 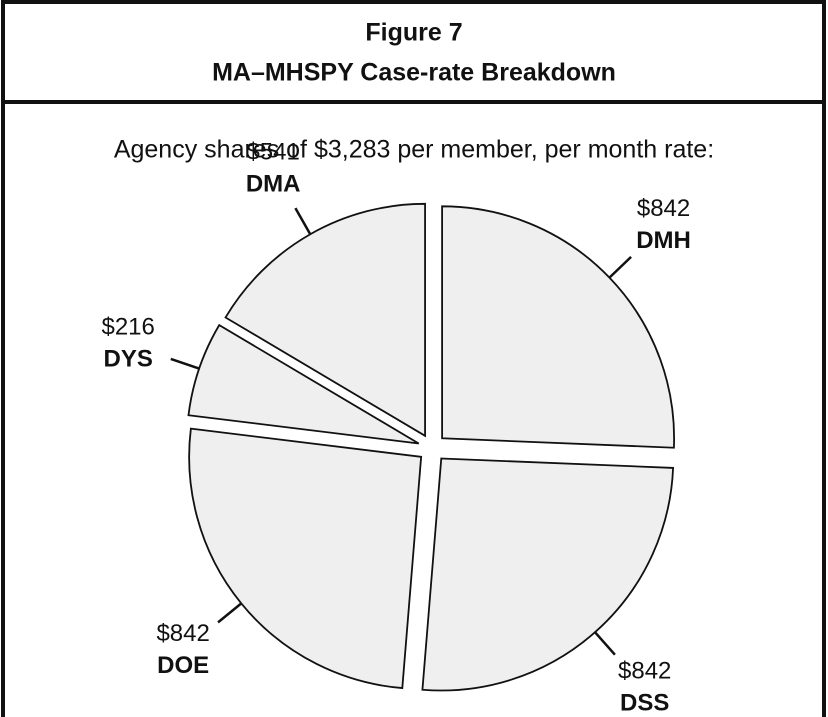 I want to click on category-label: DYS, so click(x=128, y=359).